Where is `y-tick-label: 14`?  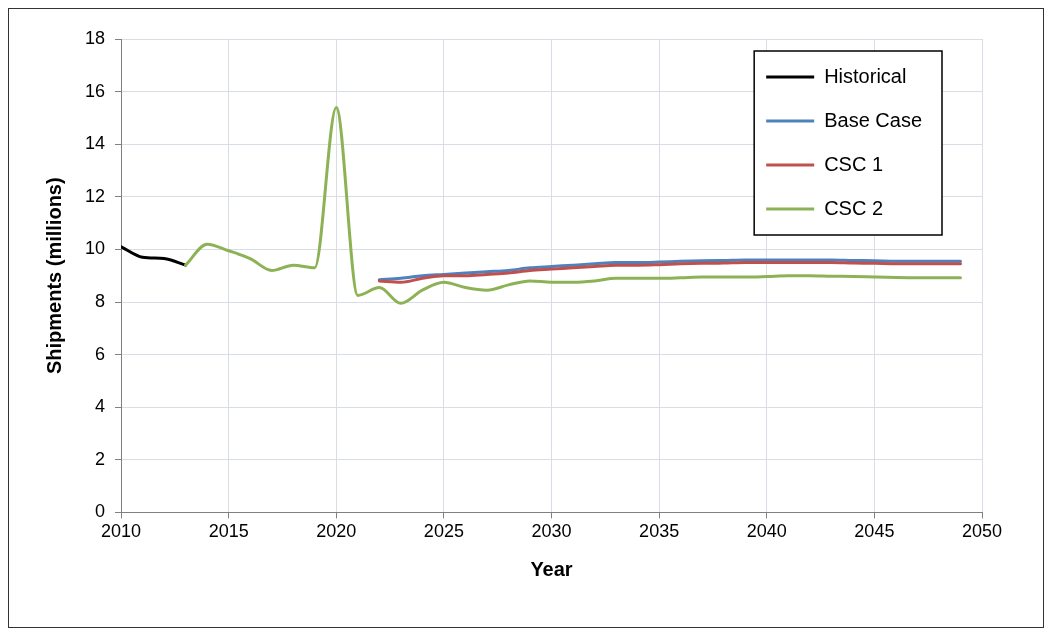 y-tick-label: 14 is located at coordinates (95, 143).